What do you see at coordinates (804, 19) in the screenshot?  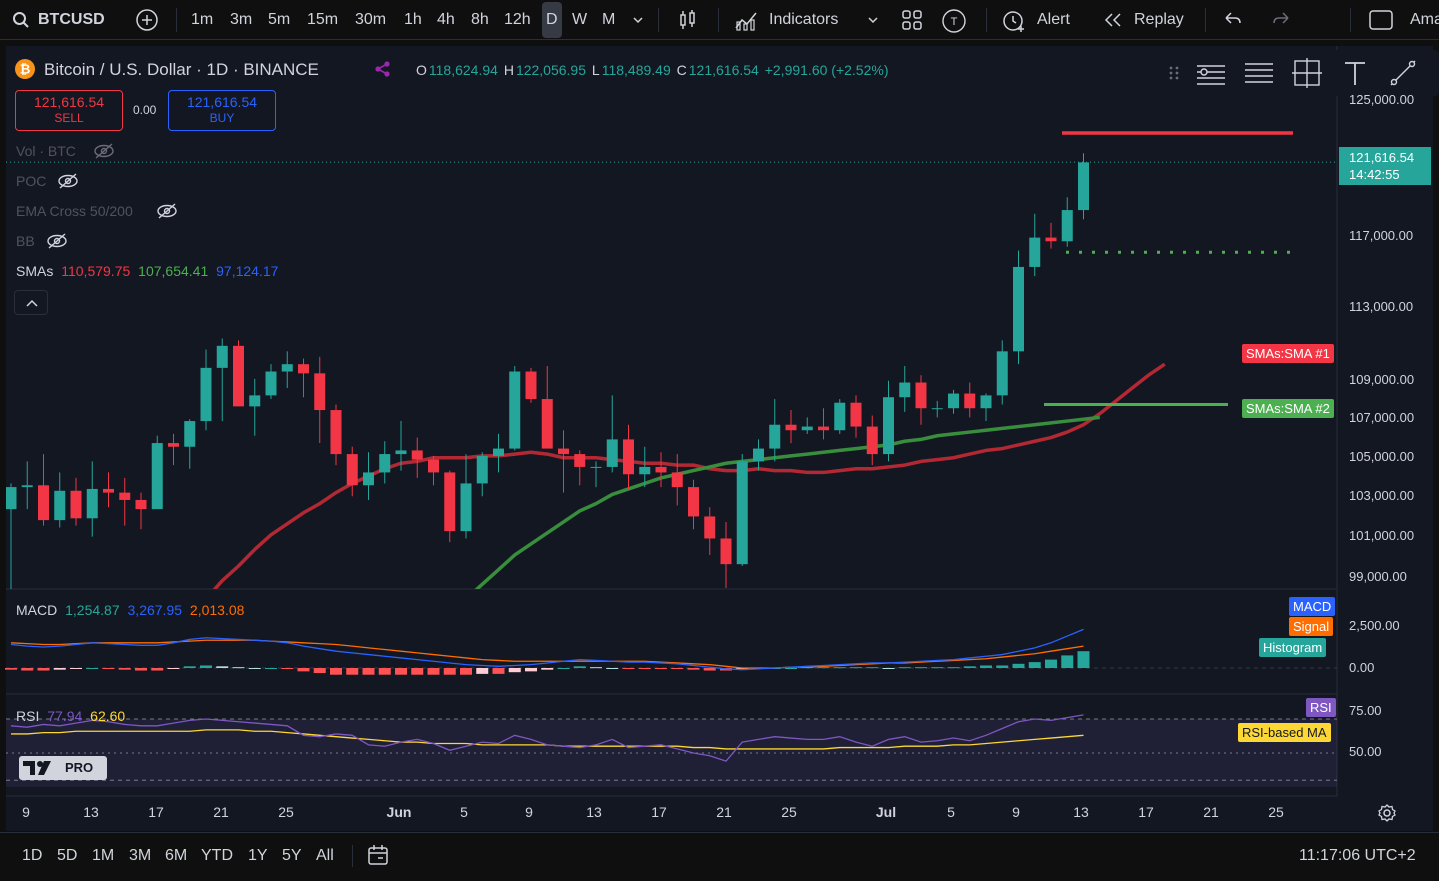 I see `indicators-button: Indicators` at bounding box center [804, 19].